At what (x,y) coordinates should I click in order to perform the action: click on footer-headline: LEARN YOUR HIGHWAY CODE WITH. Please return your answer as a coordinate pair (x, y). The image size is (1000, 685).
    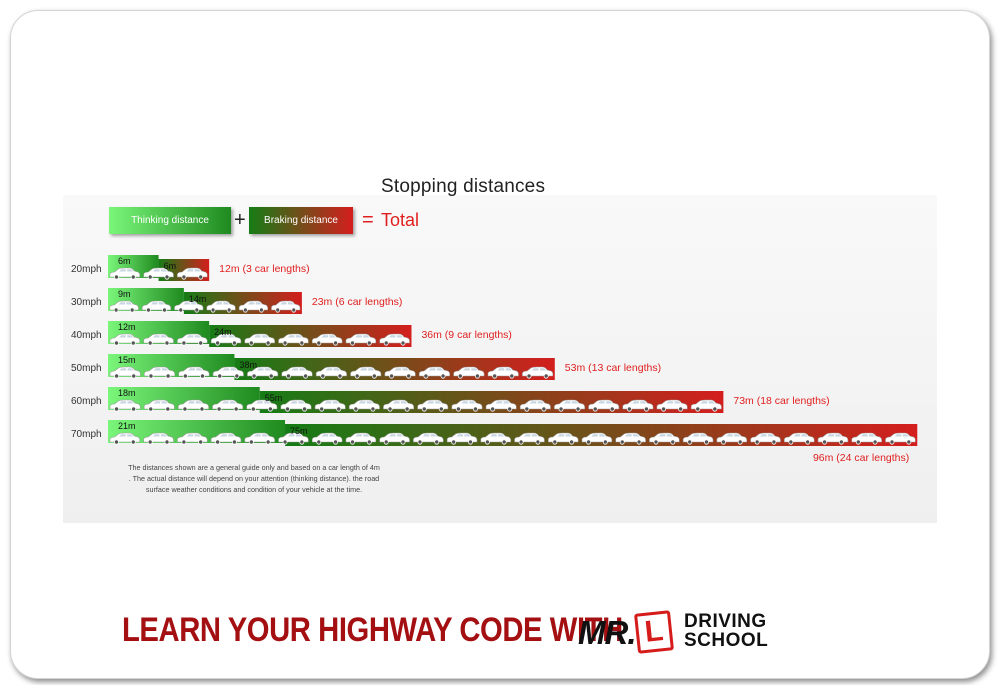
    Looking at the image, I should click on (372, 630).